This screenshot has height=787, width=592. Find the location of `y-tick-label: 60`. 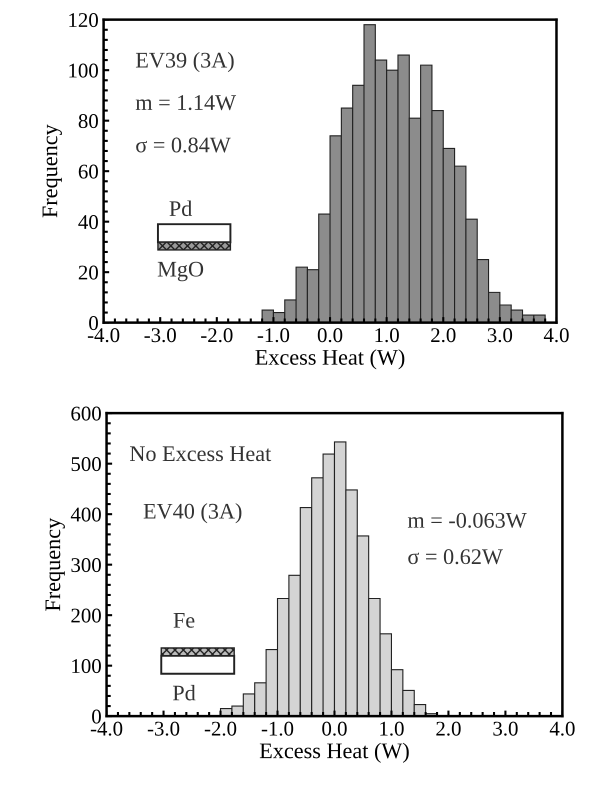

y-tick-label: 60 is located at coordinates (88, 171).